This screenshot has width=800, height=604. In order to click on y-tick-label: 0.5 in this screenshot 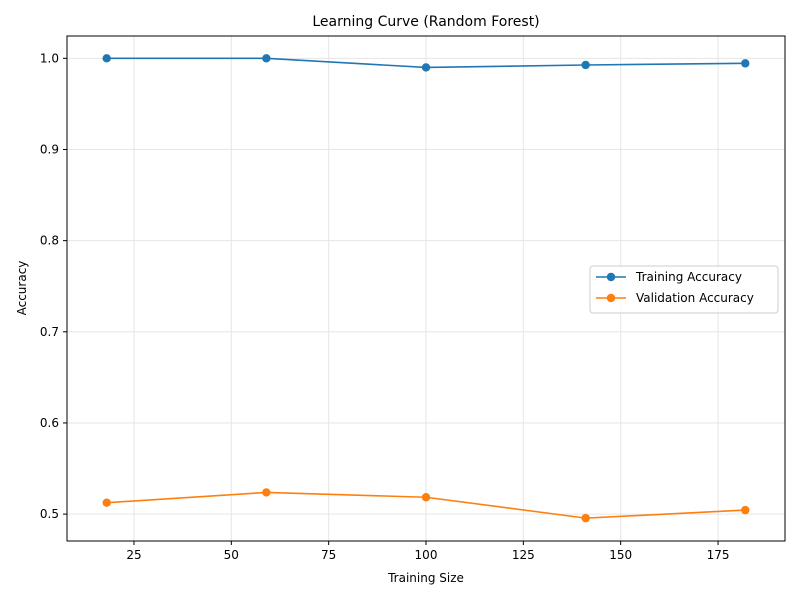, I will do `click(49, 514)`.